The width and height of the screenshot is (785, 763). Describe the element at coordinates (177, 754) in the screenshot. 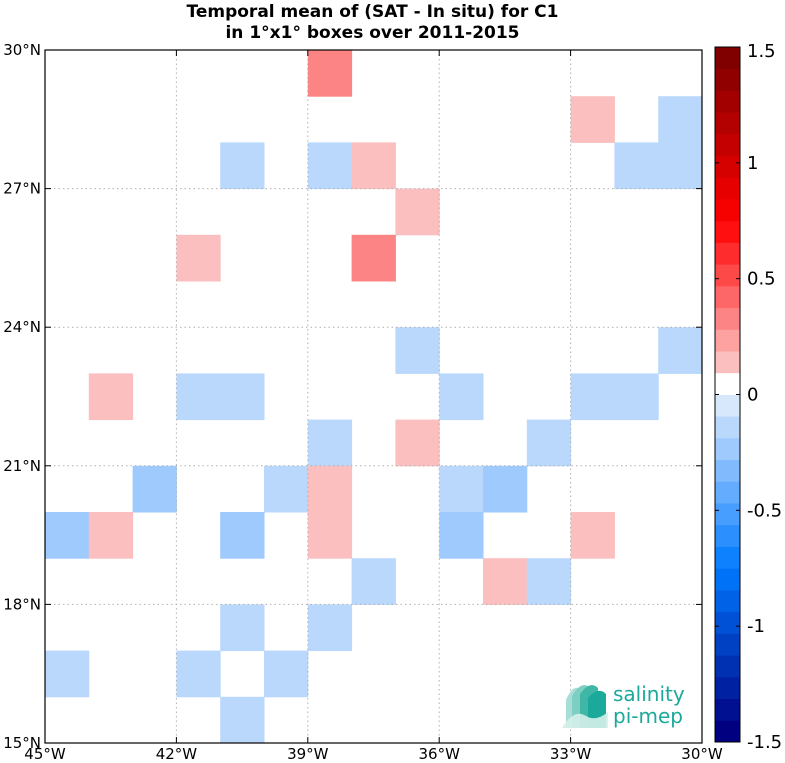

I see `x-tick-label: 42°W` at that location.